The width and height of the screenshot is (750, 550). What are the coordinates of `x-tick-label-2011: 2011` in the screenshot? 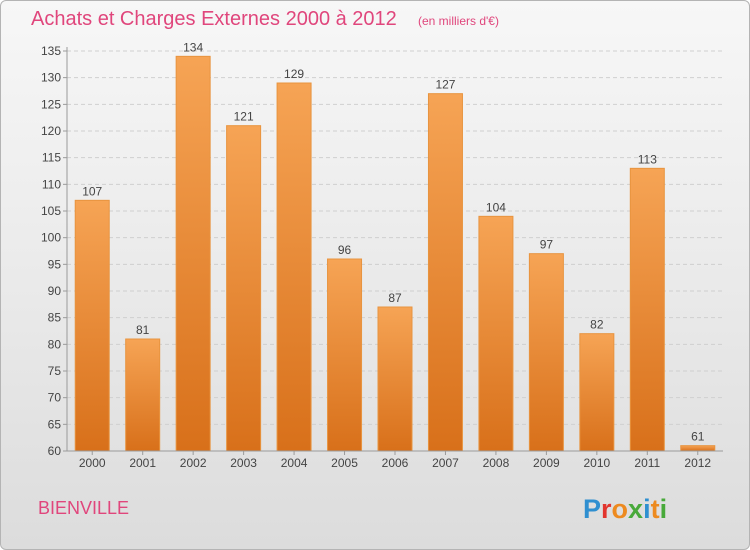 It's located at (647, 463).